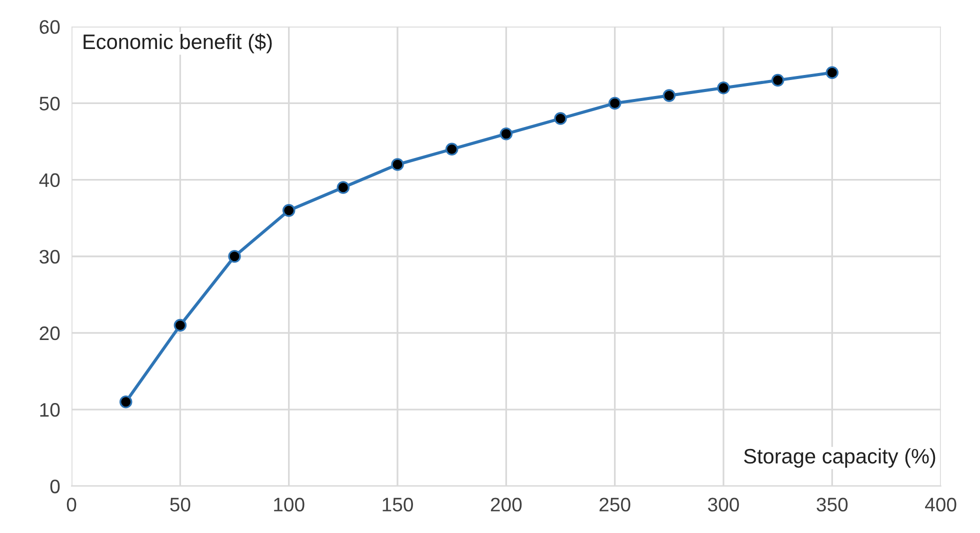  Describe the element at coordinates (840, 458) in the screenshot. I see `x-axis-title: Storage capacity (%)` at that location.